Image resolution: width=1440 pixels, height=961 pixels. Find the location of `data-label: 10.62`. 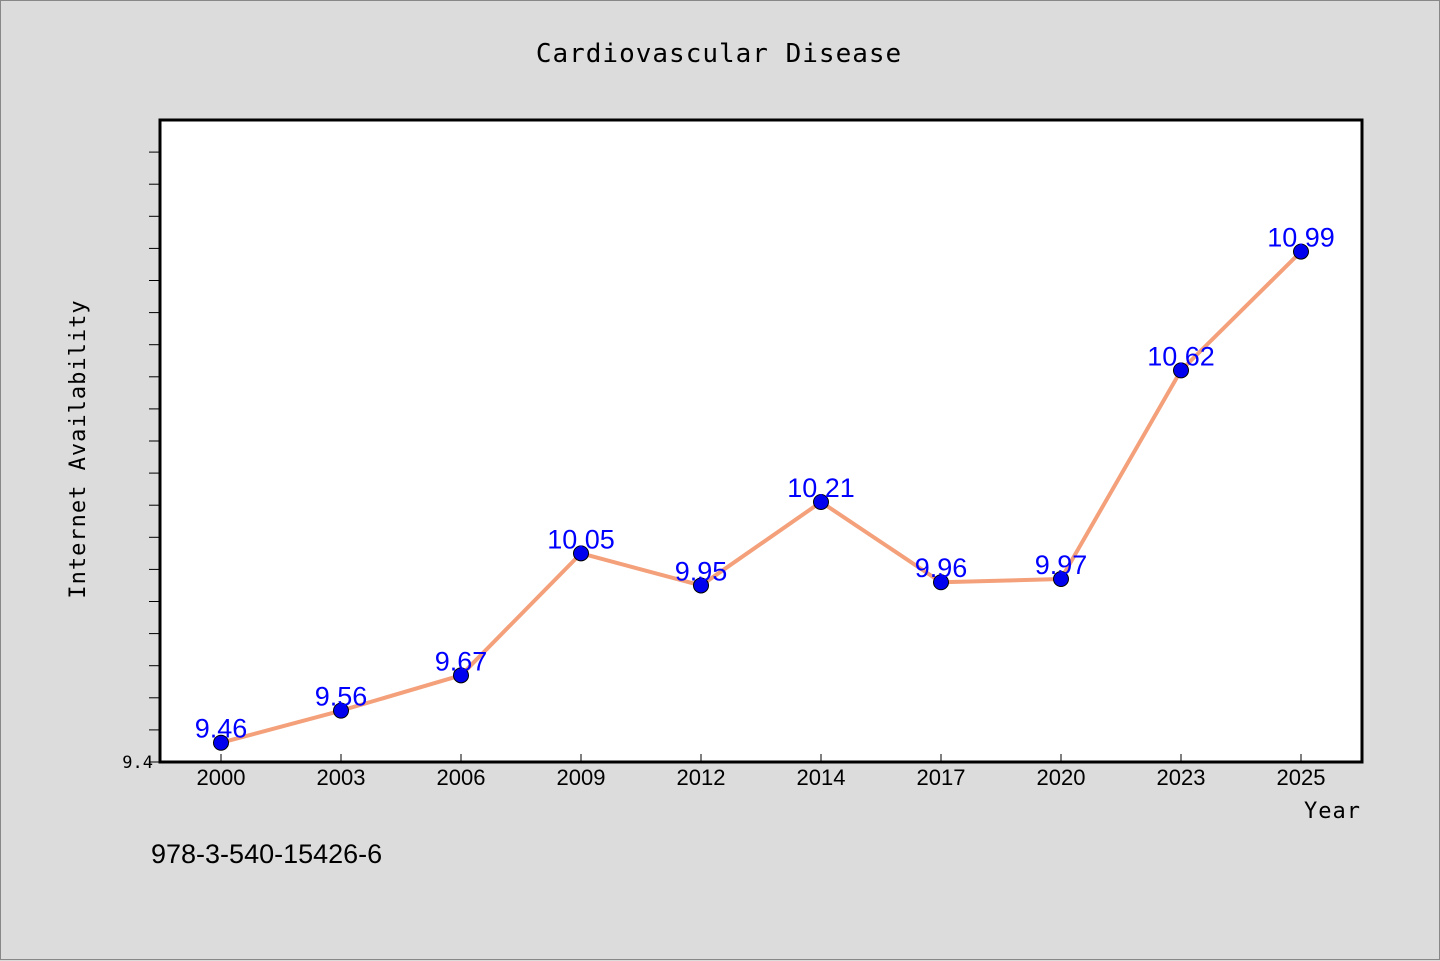

data-label: 10.62 is located at coordinates (1181, 356).